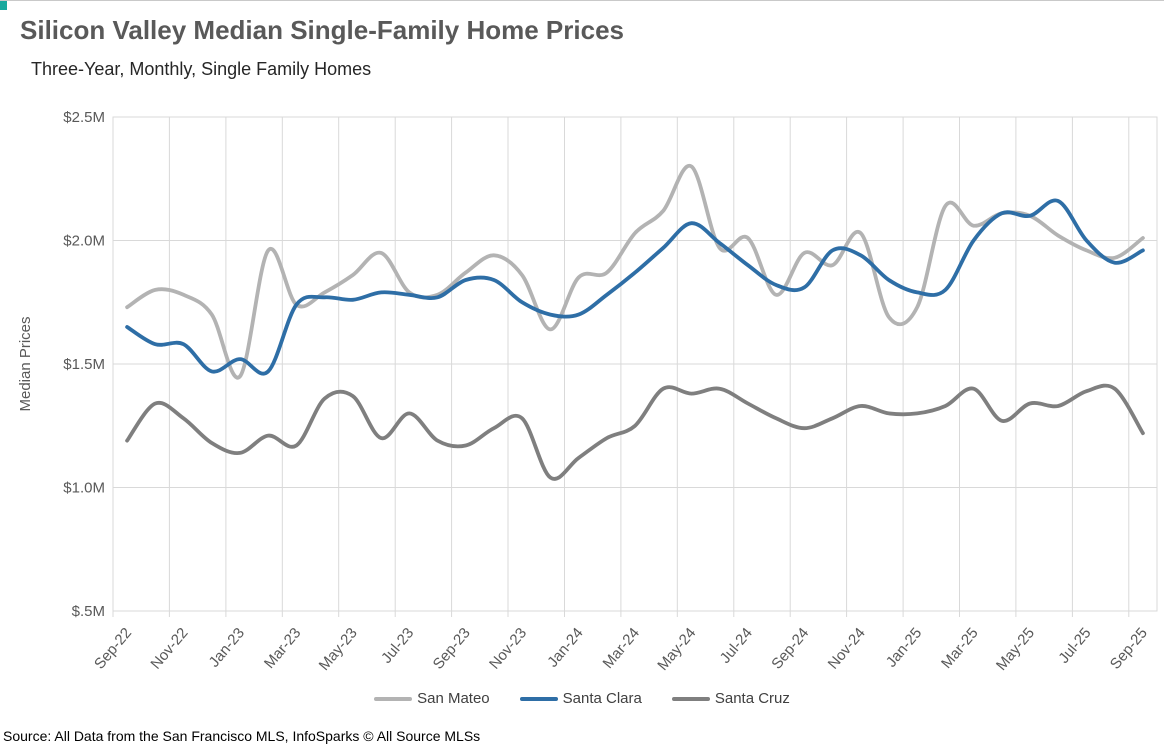 The width and height of the screenshot is (1164, 753). I want to click on x-tick-label: Jan-23, so click(227, 648).